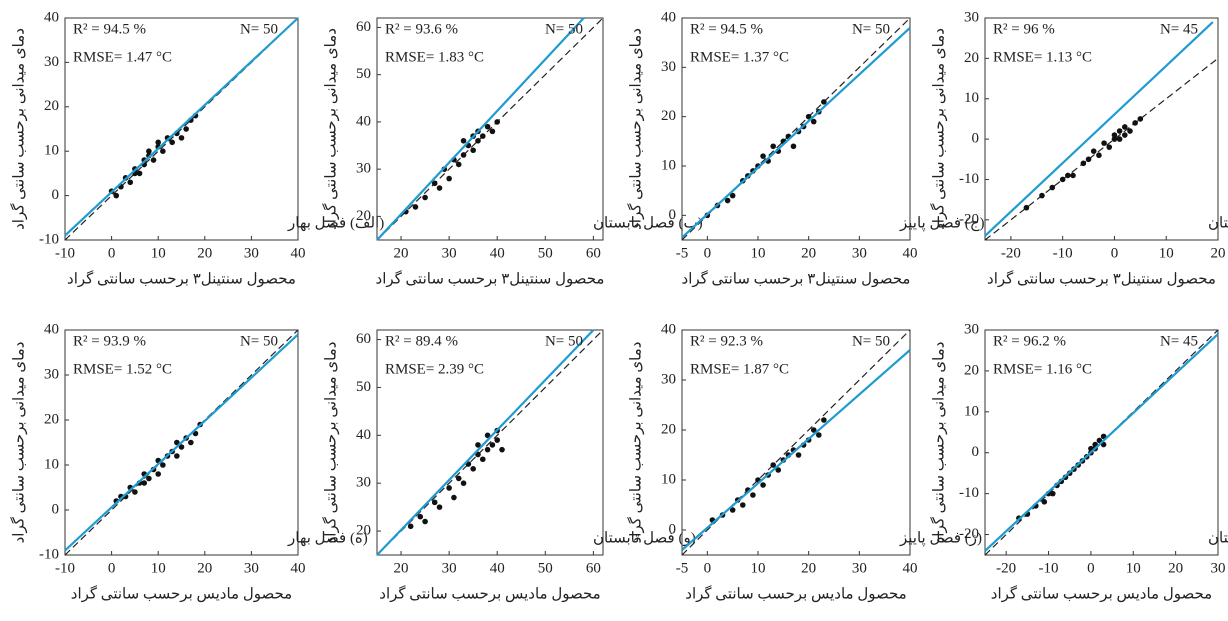  Describe the element at coordinates (363, 27) in the screenshot. I see `y-tick-label: 60` at that location.